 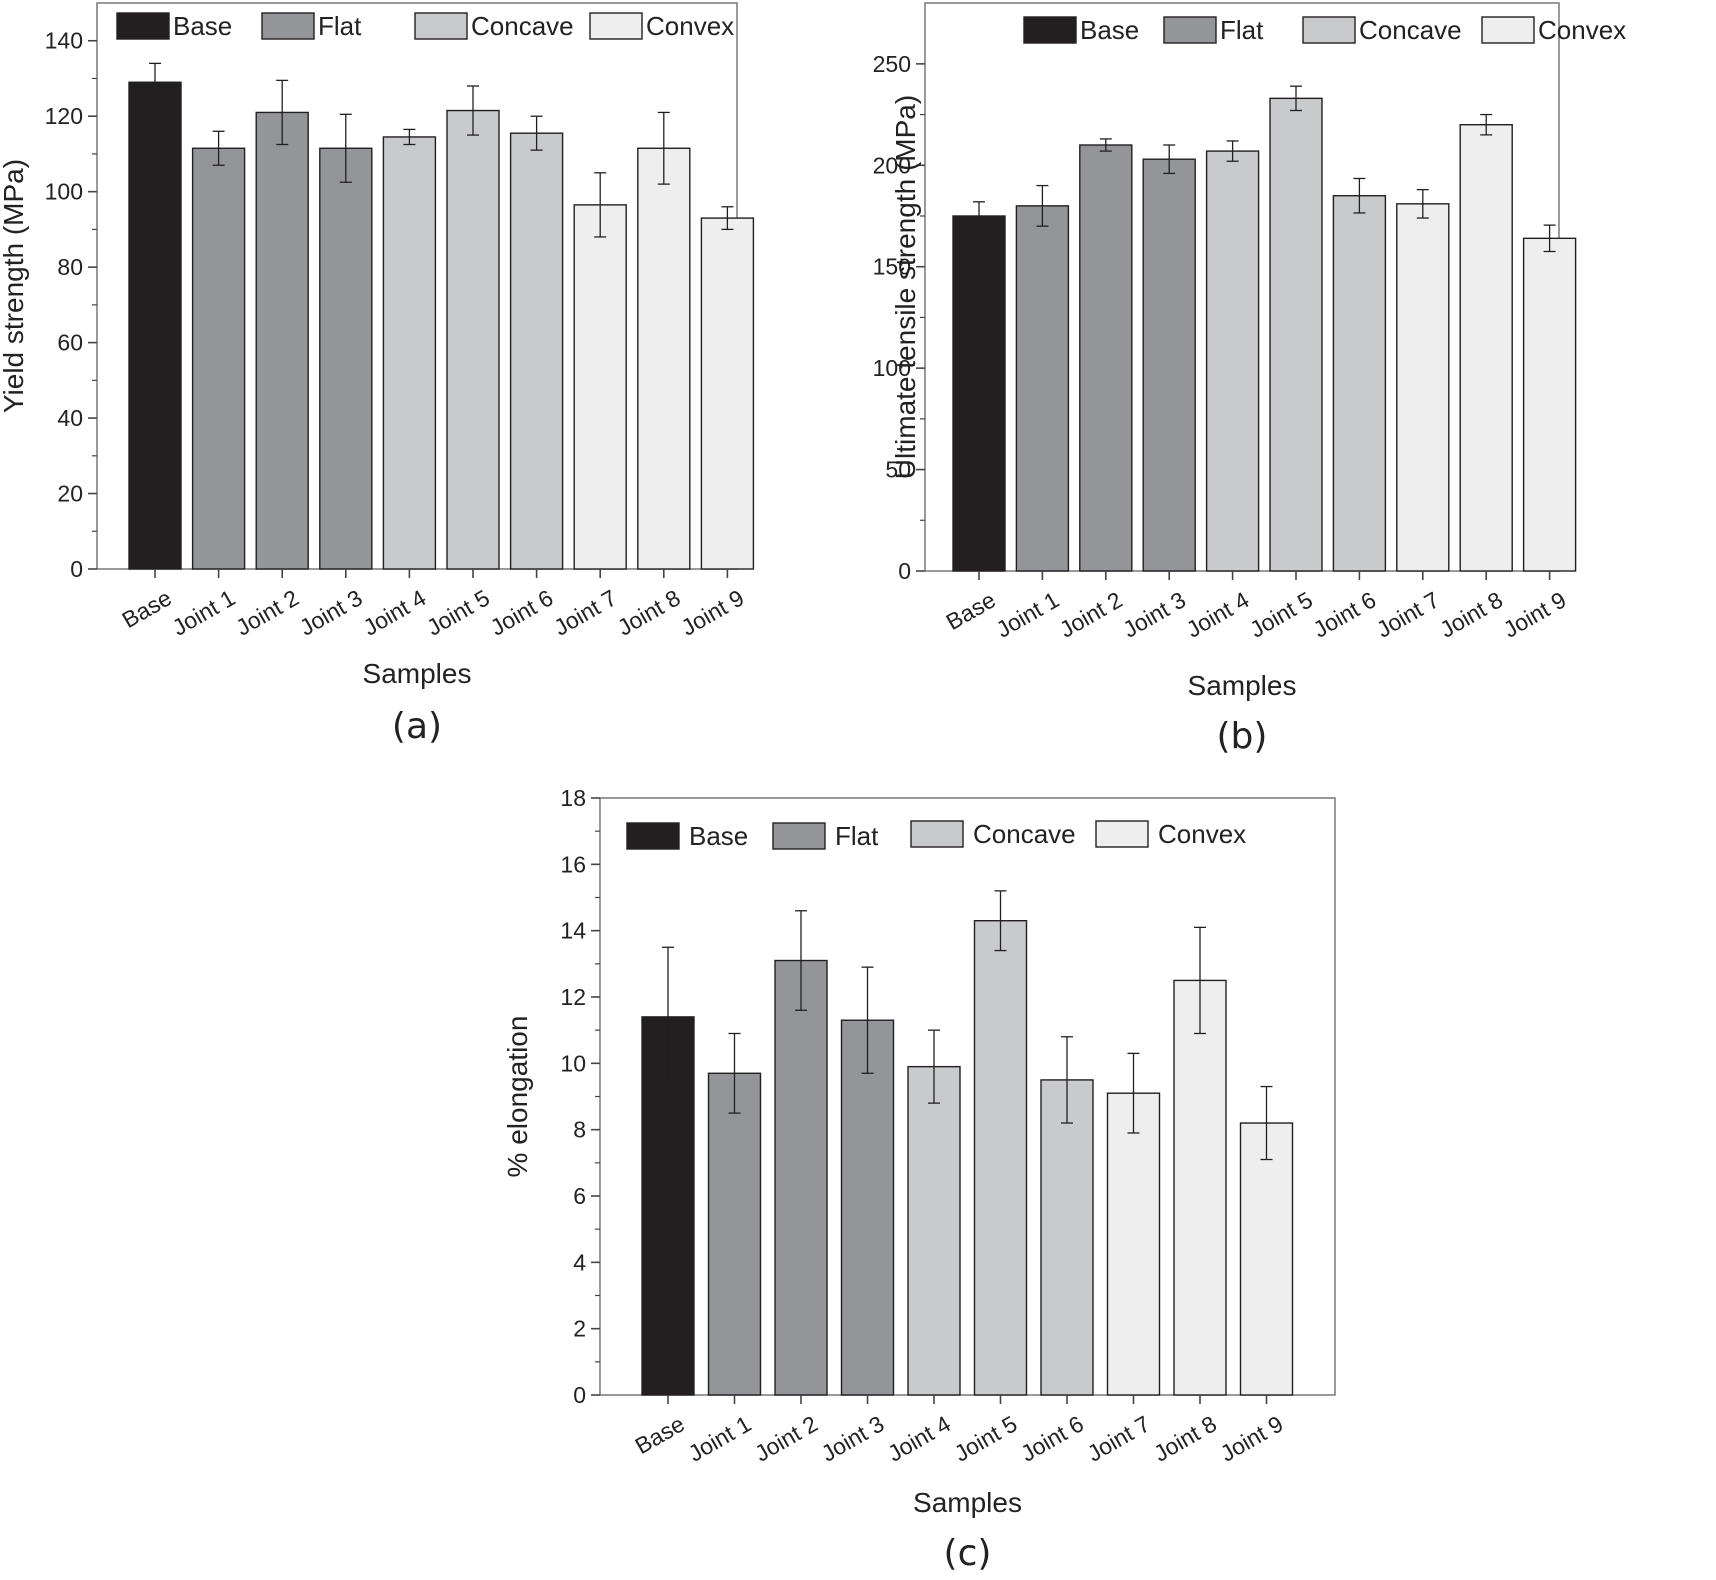 What do you see at coordinates (64, 192) in the screenshot?
I see `y-tick-label: 100` at bounding box center [64, 192].